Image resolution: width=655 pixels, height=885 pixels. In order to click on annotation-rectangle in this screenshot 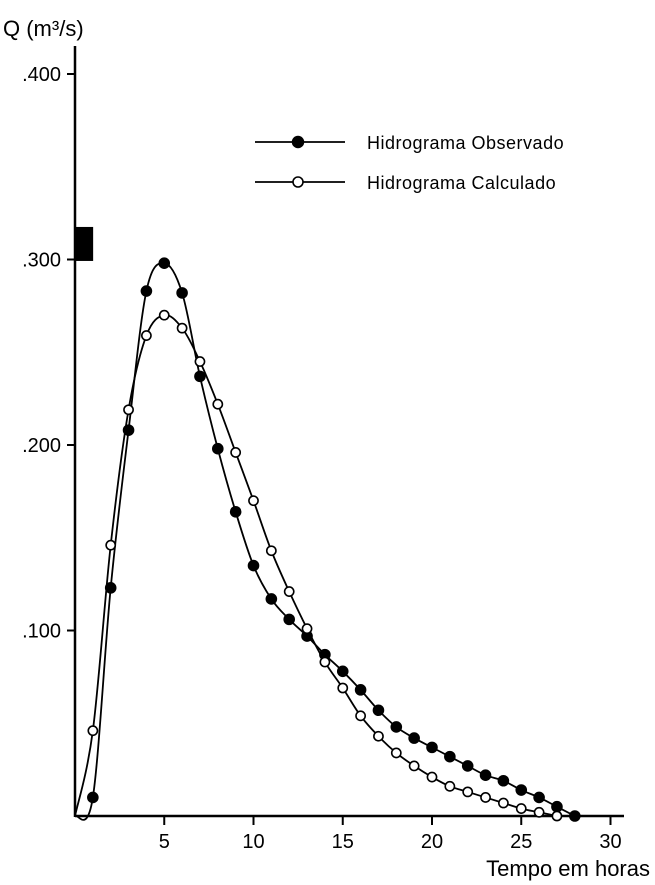, I will do `click(84, 243)`.